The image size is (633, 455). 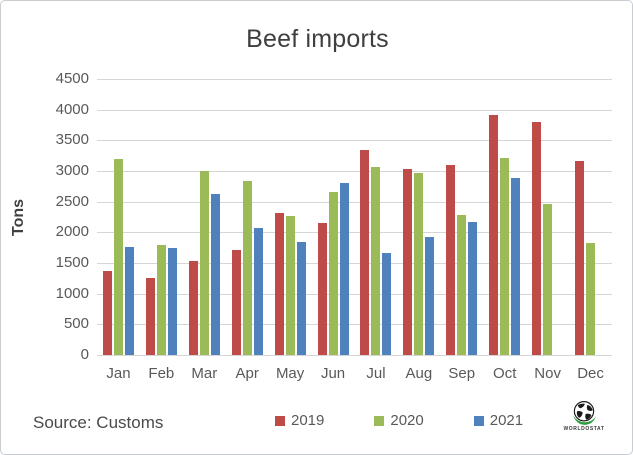 What do you see at coordinates (365, 252) in the screenshot?
I see `bar-2019-jul` at bounding box center [365, 252].